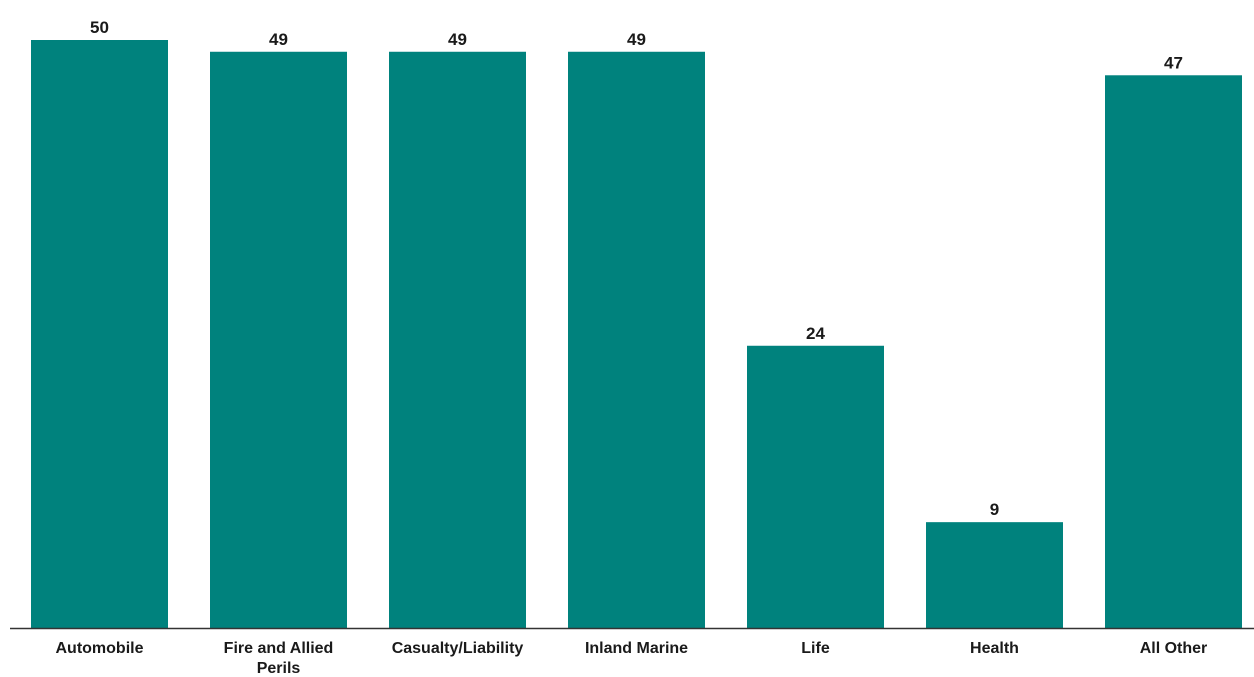  I want to click on category-label-line: Perils, so click(279, 668).